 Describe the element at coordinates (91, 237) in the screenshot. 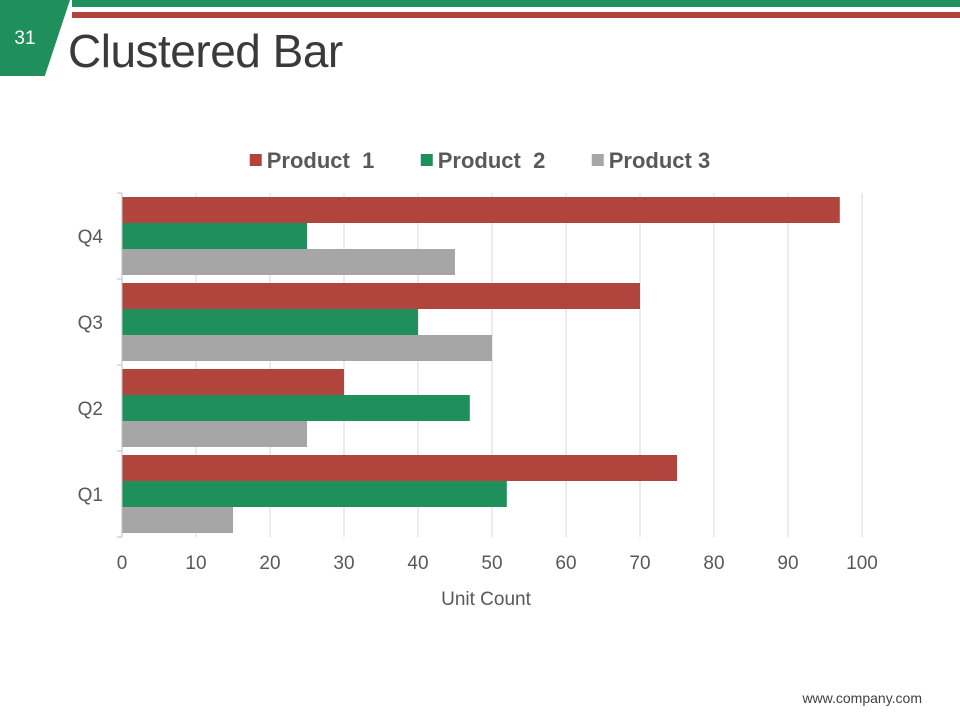

I see `y-category-label: Q4` at that location.